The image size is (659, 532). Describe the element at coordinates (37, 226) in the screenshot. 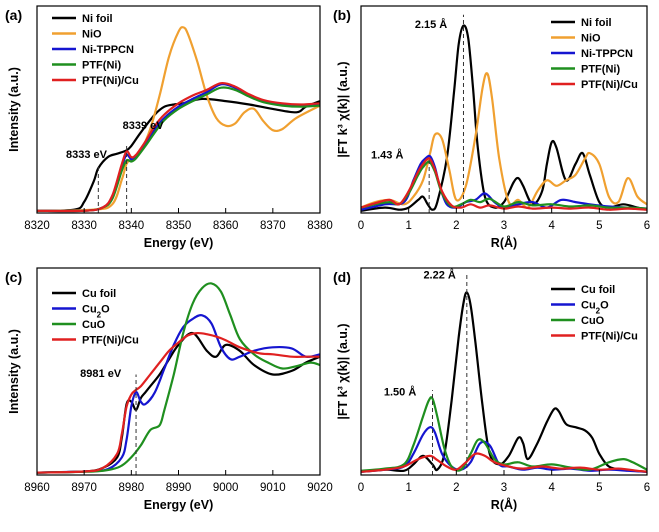

I see `x-tick-label: 8320` at that location.